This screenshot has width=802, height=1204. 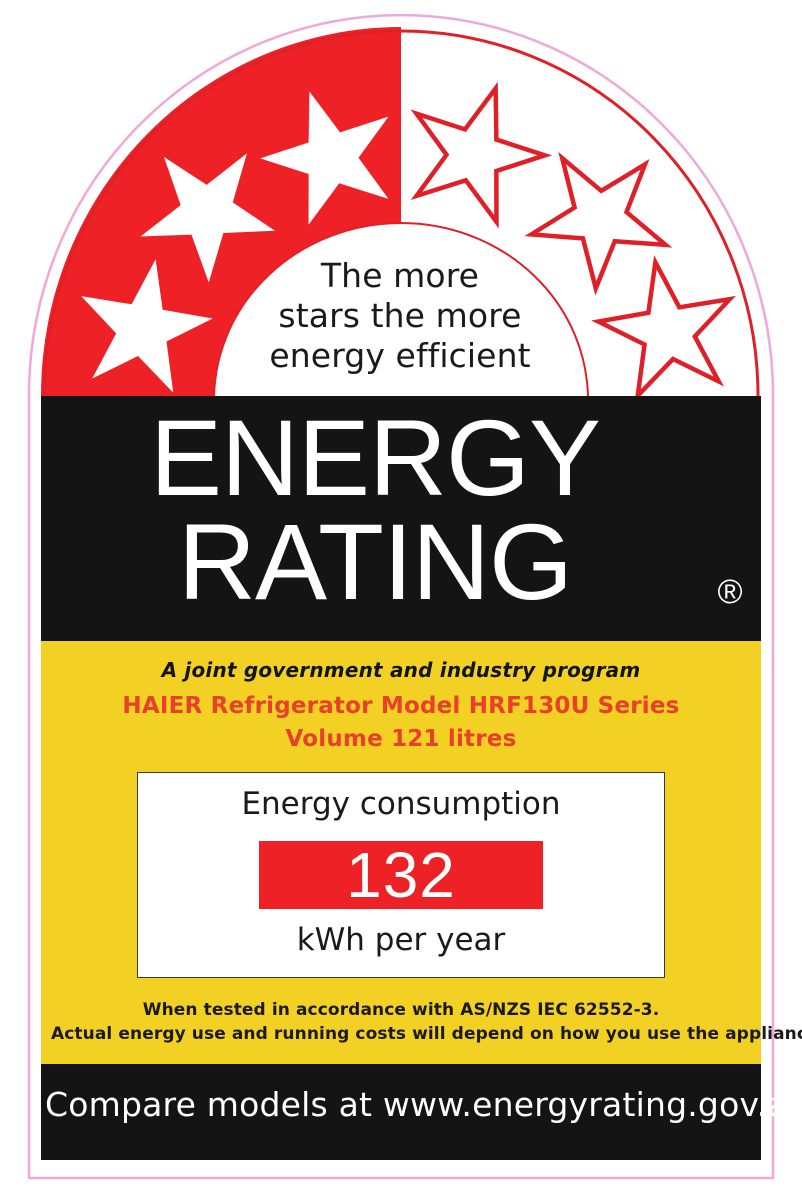 I want to click on energy-rating-wordmark: ENERGY RATING, so click(x=375, y=509).